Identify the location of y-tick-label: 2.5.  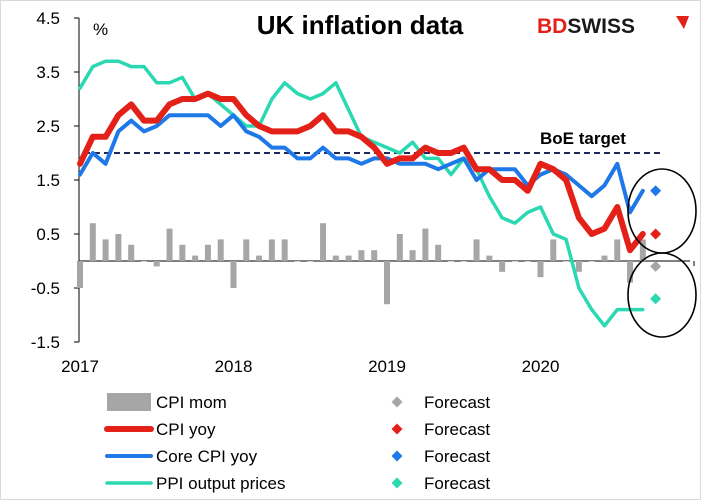
(48, 126).